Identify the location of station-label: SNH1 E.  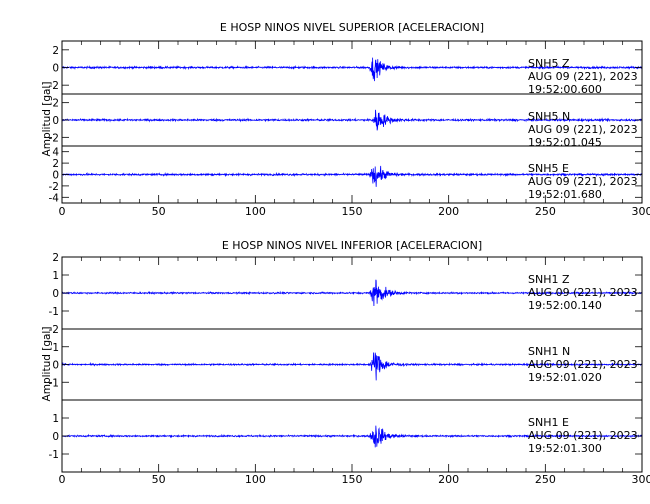
(548, 422).